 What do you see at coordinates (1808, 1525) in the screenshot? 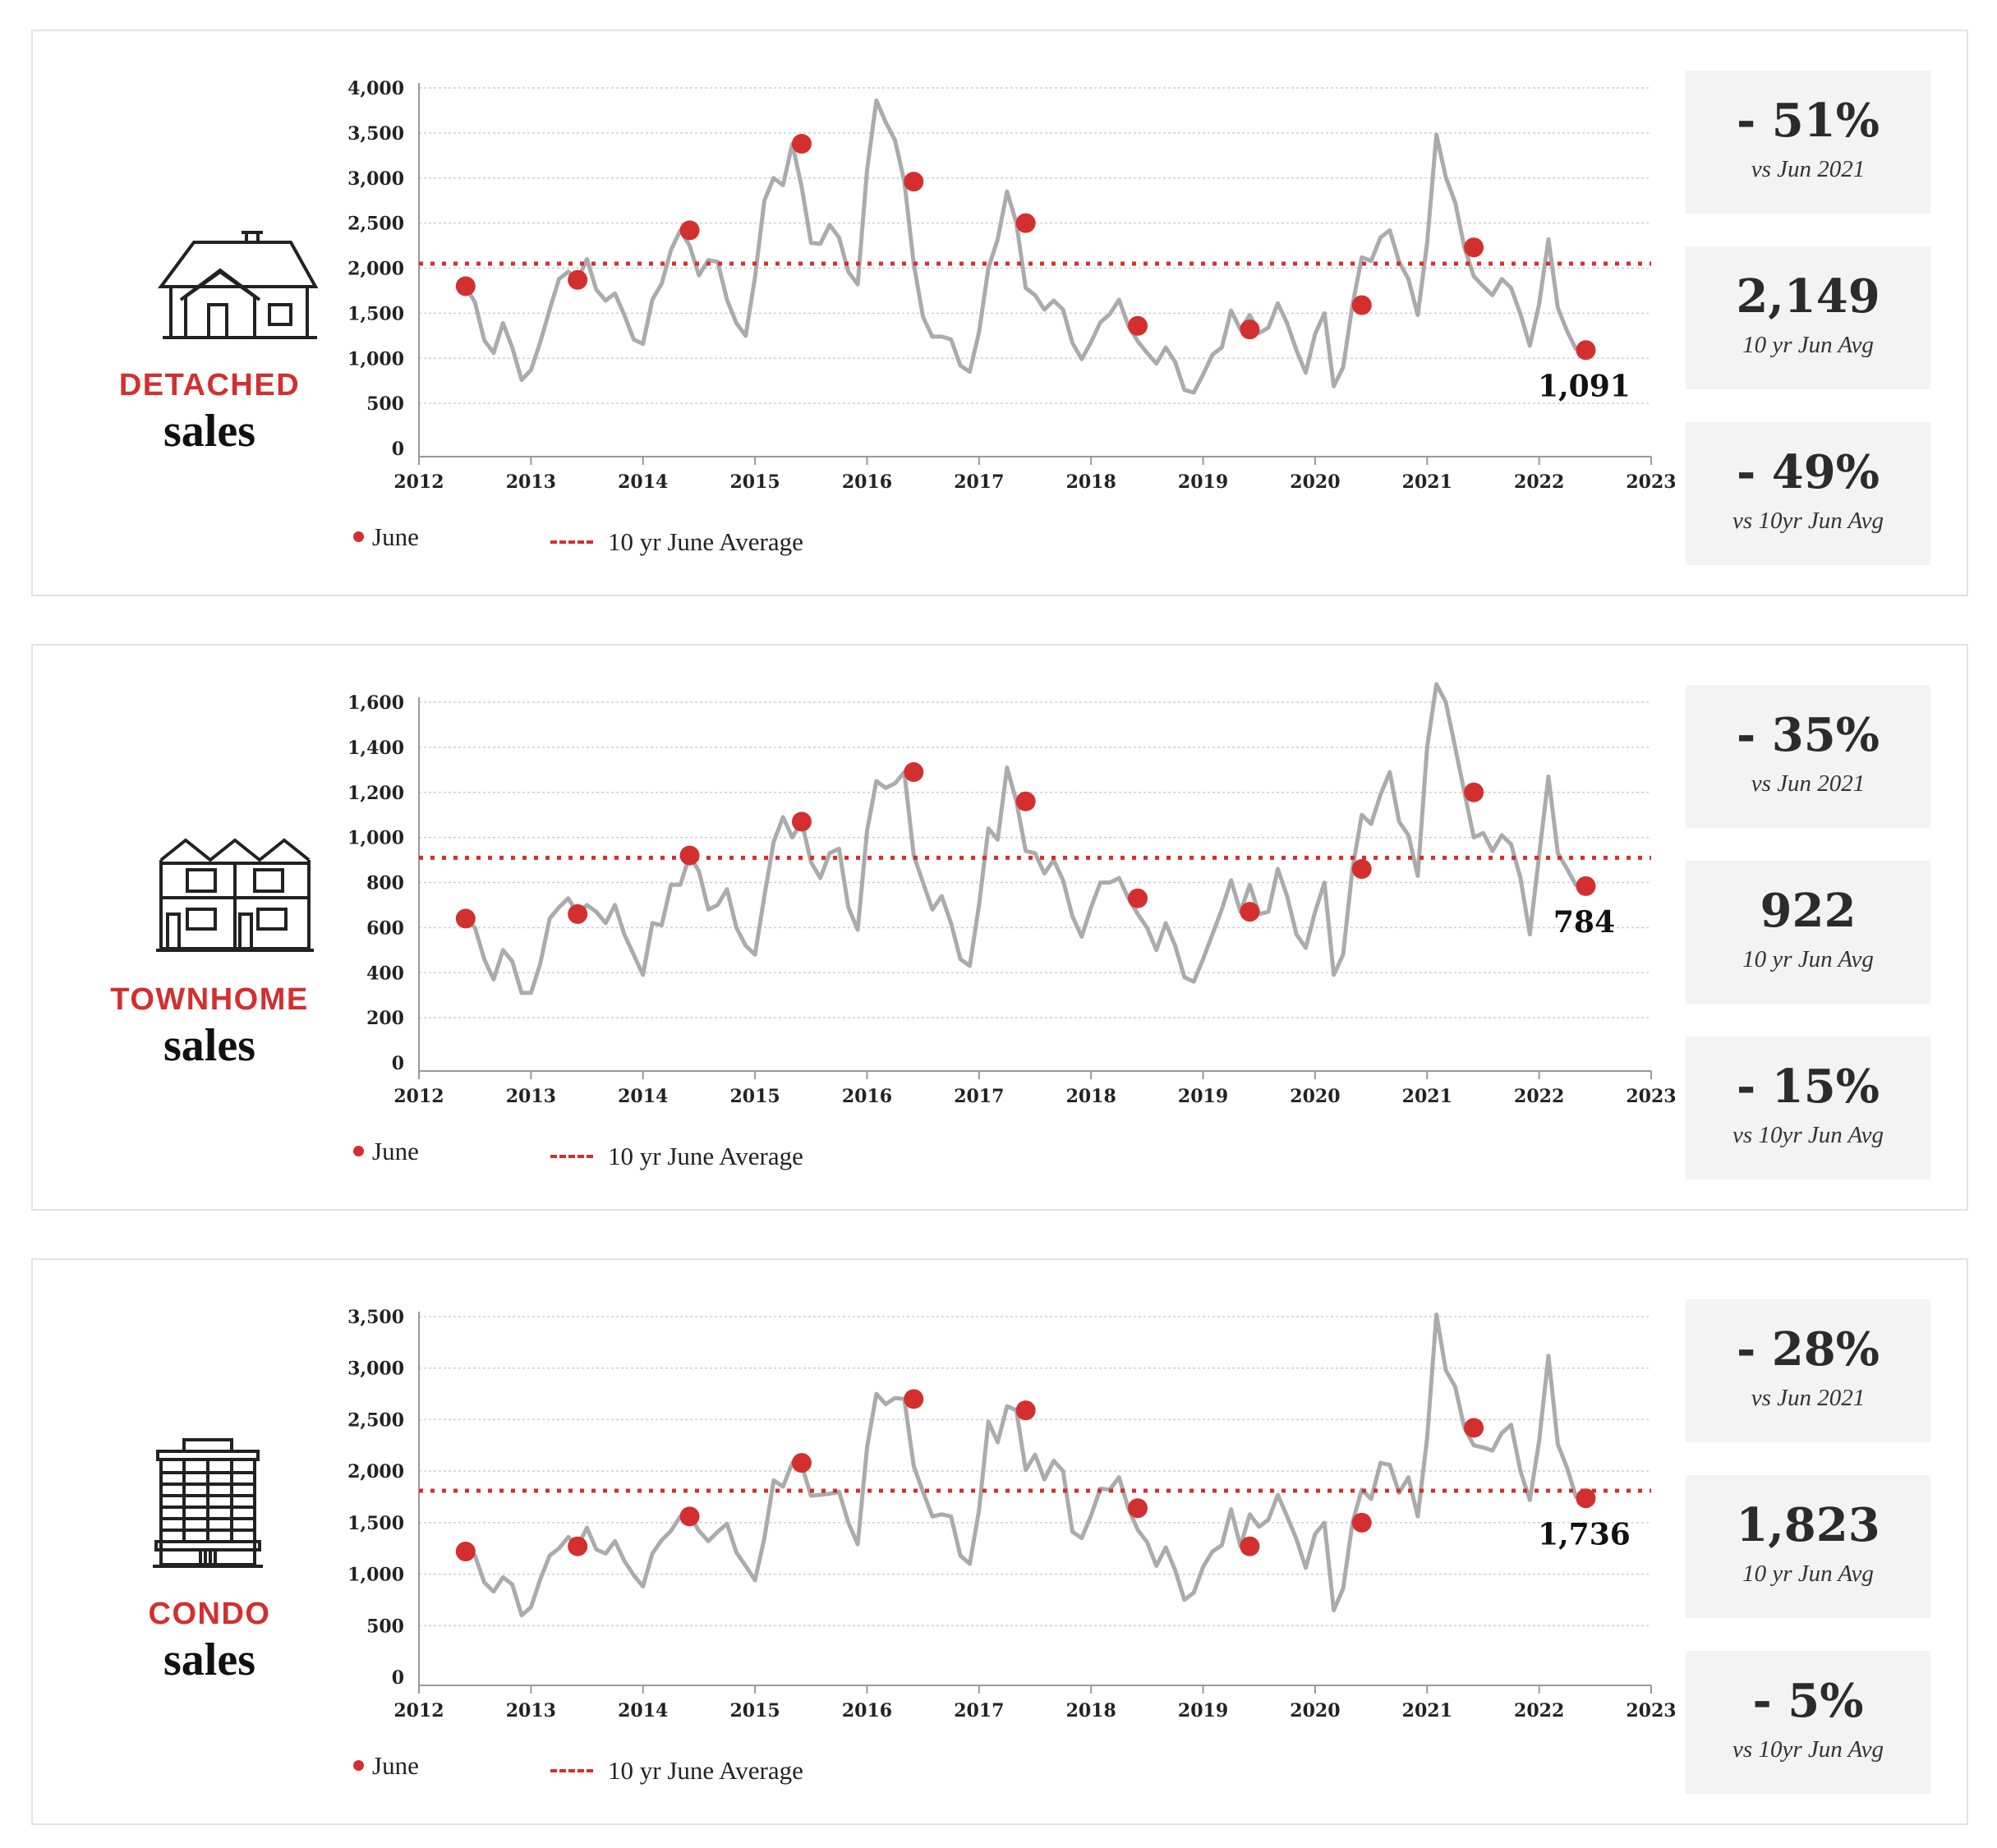
I see `stat-value: 1,823` at bounding box center [1808, 1525].